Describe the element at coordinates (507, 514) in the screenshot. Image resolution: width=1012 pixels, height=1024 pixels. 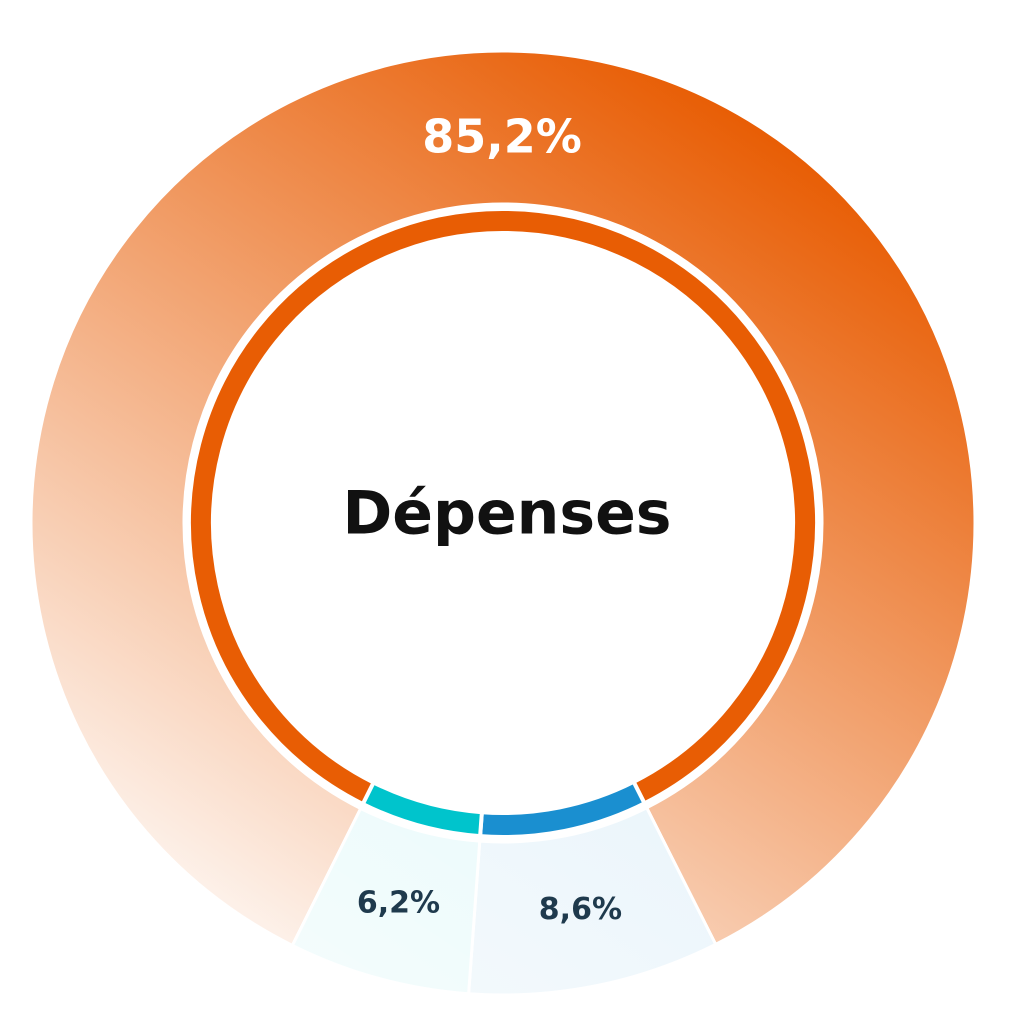
I see `center-label: Dépenses` at that location.